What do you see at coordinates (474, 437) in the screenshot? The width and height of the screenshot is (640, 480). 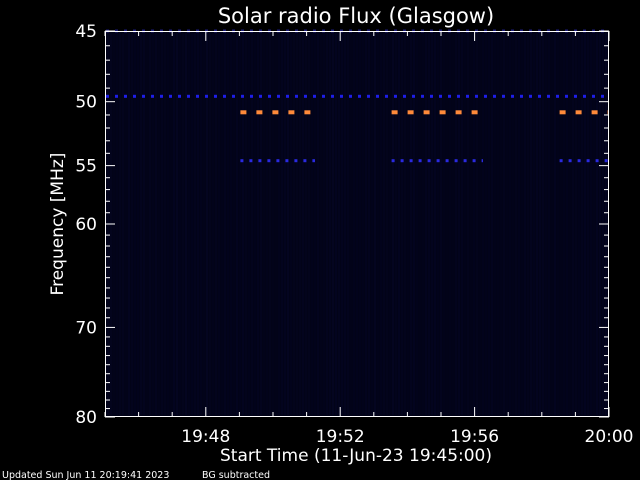 I see `x-tick-label: 19:56` at bounding box center [474, 437].